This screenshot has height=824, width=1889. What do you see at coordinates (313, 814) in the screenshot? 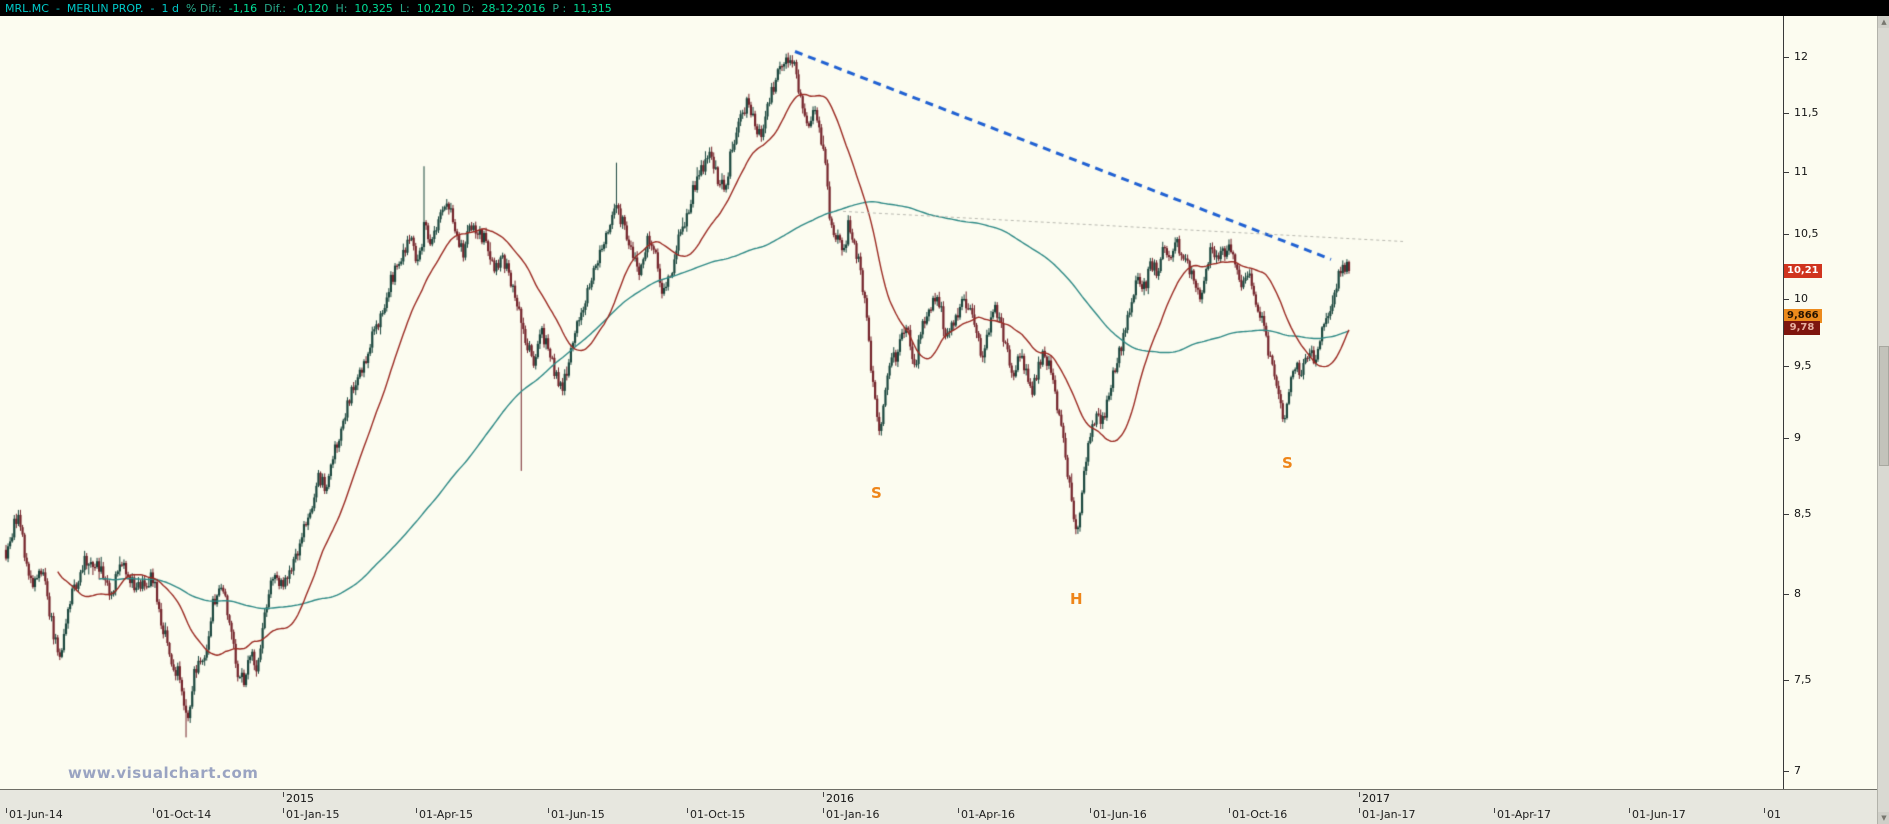
I see `x-axis-date-label: 01-Jan-15` at bounding box center [313, 814].